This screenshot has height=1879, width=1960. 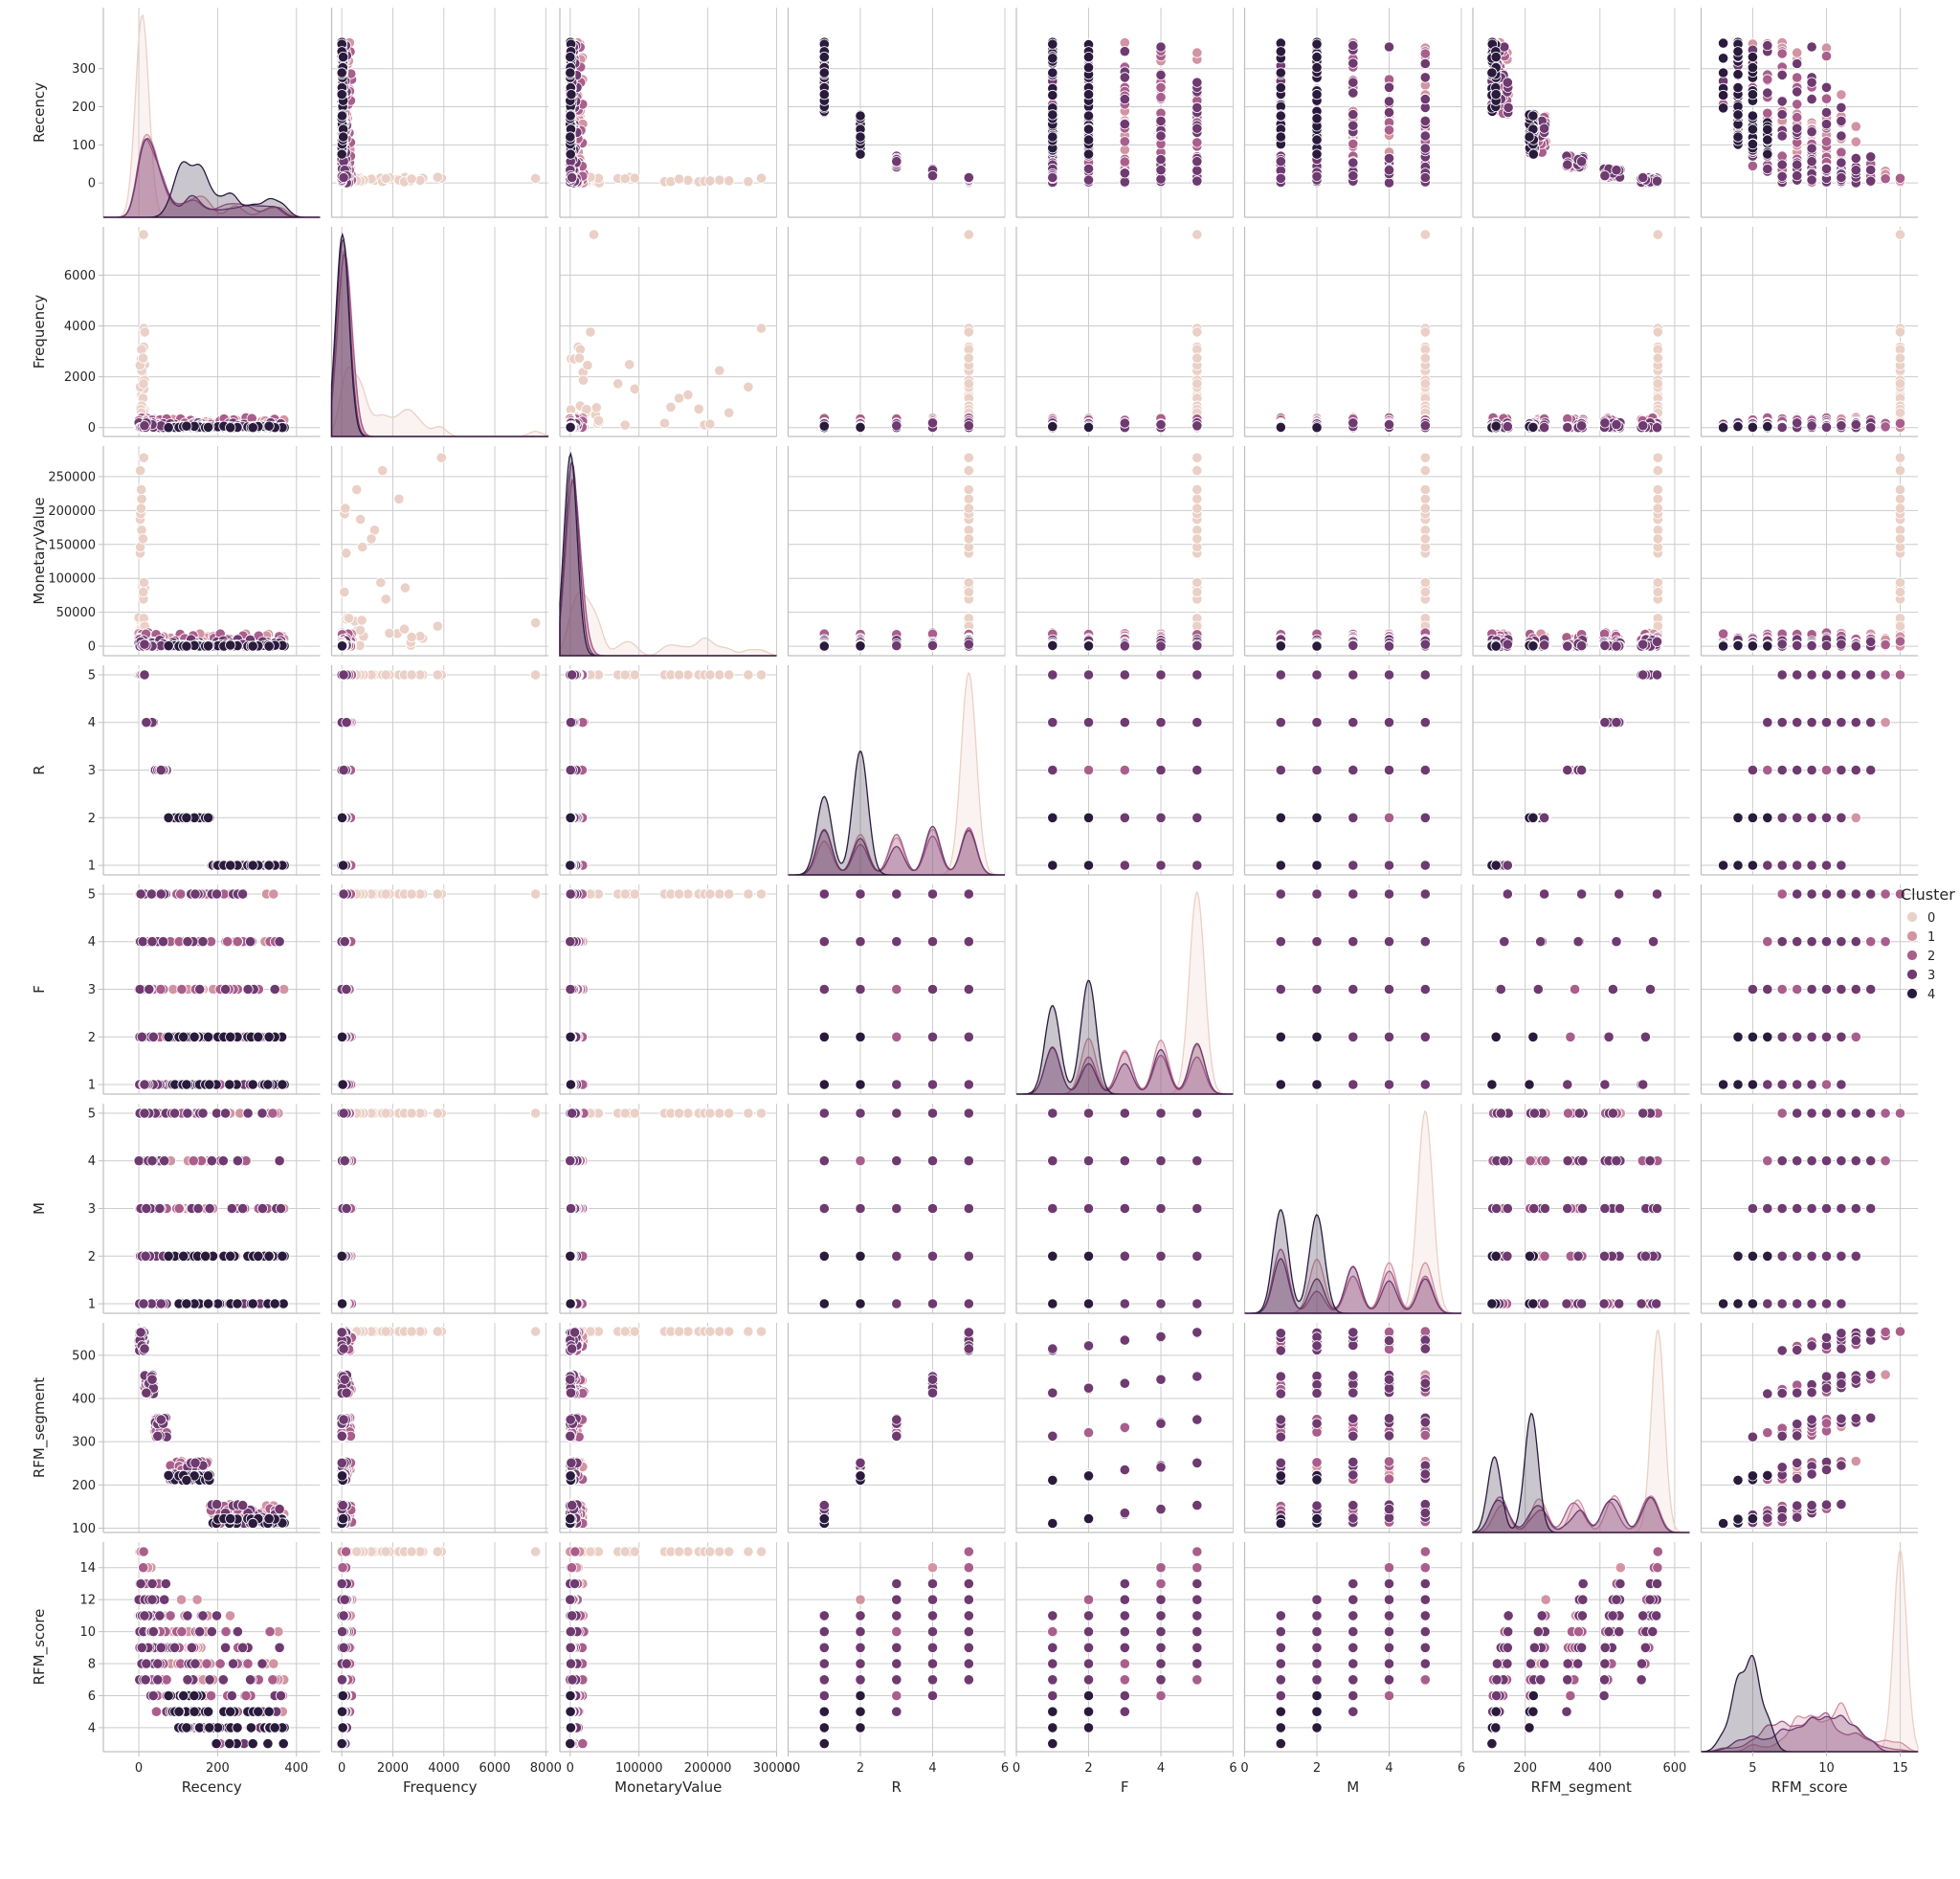 I want to click on y-axis-title: Recency, so click(x=40, y=112).